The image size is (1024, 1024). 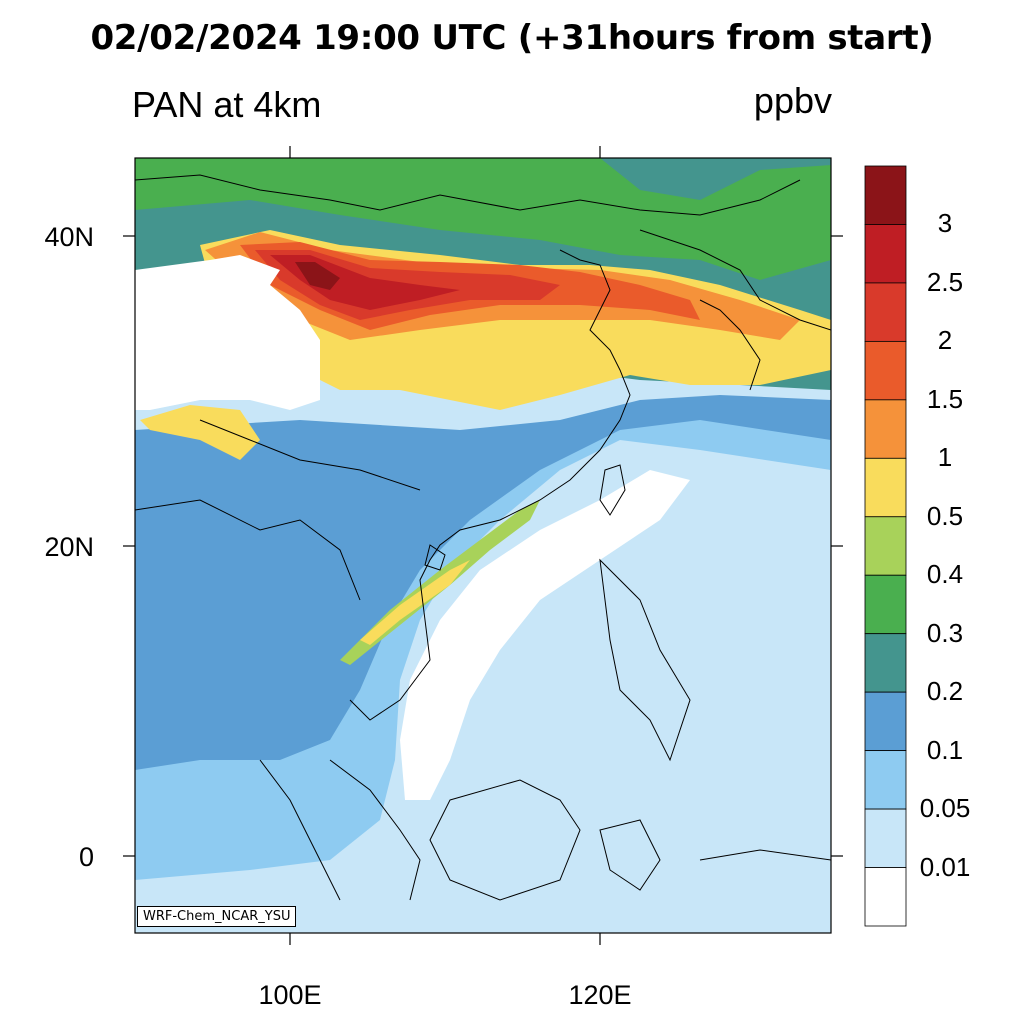 I want to click on field-3.0, so click(x=317, y=276).